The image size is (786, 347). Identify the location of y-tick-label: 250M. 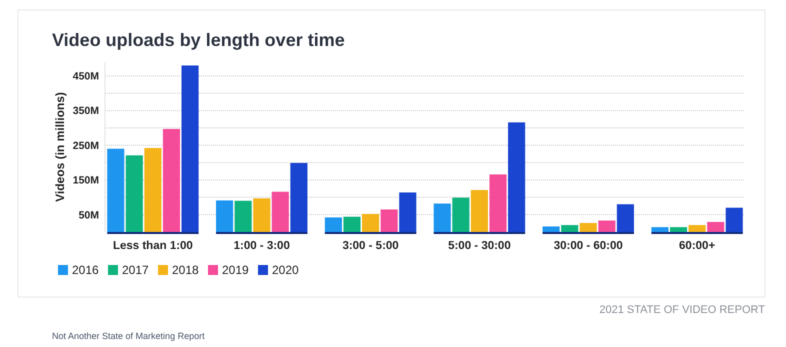
(86, 146).